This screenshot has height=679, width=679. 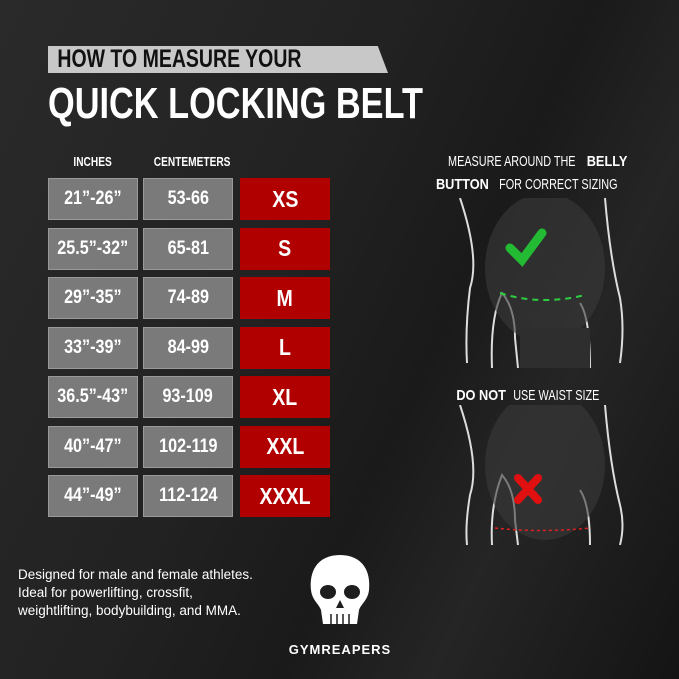 I want to click on column-header-inches: INCHES, so click(x=93, y=161).